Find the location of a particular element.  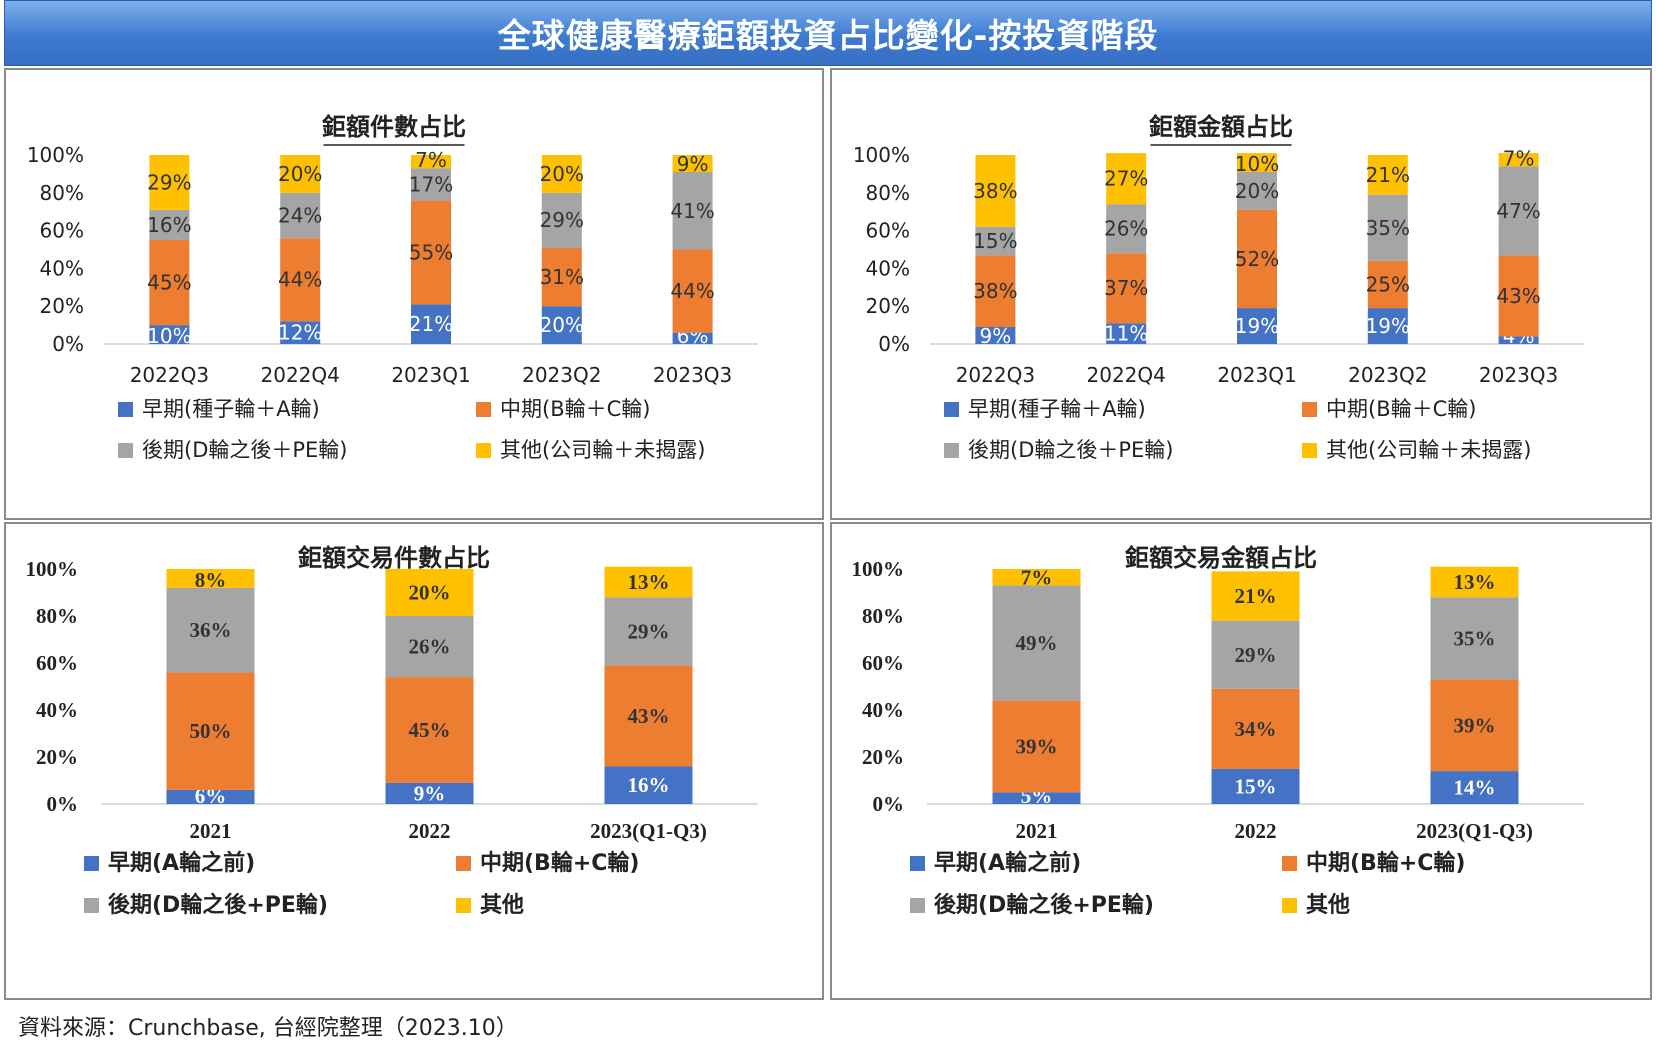

data-label: 50% is located at coordinates (211, 731).